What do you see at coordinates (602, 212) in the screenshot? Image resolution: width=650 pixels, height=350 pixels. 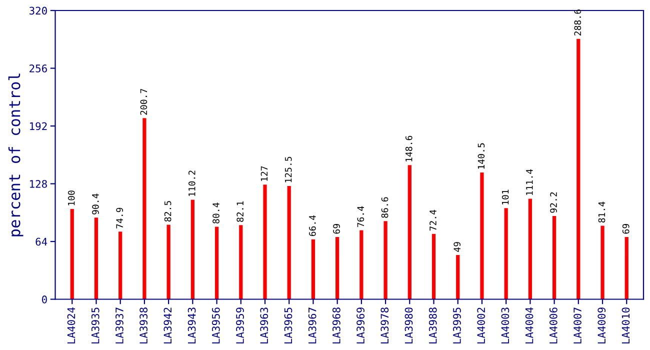 I see `data-label: 81.4` at bounding box center [602, 212].